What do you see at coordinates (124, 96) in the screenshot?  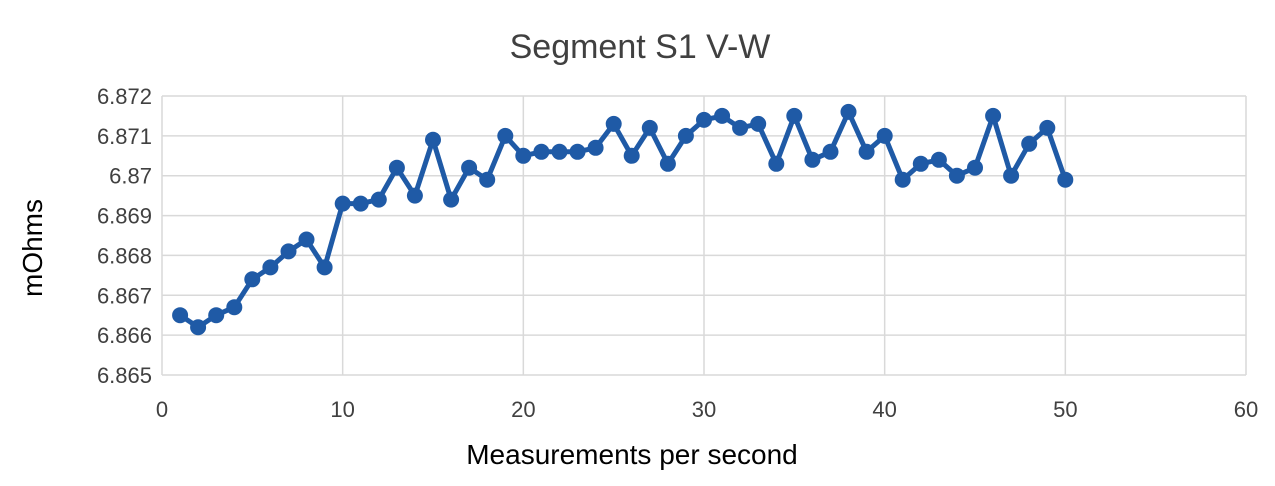 I see `y-tick-label: 6.872` at bounding box center [124, 96].